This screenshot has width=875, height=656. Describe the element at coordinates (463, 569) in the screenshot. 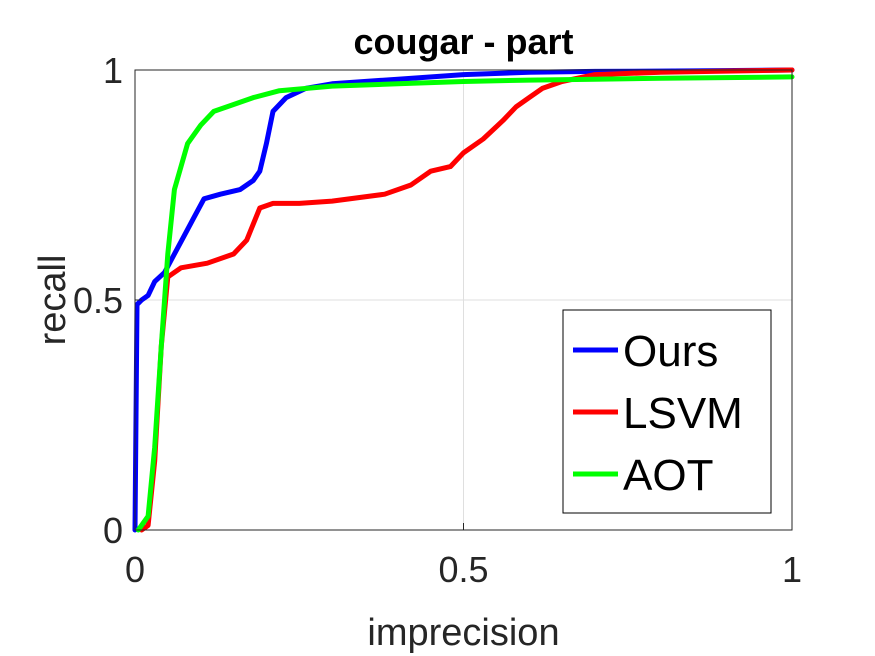

I see `x-tick-label: 0.5` at that location.